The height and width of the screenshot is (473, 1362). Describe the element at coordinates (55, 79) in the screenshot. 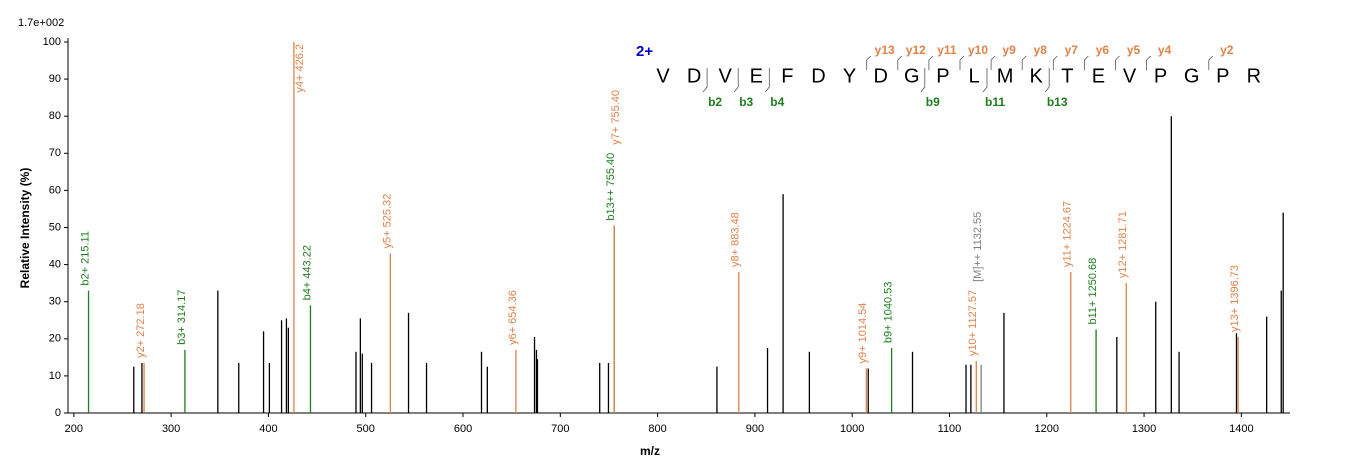

I see `y-tick-label: 90` at that location.